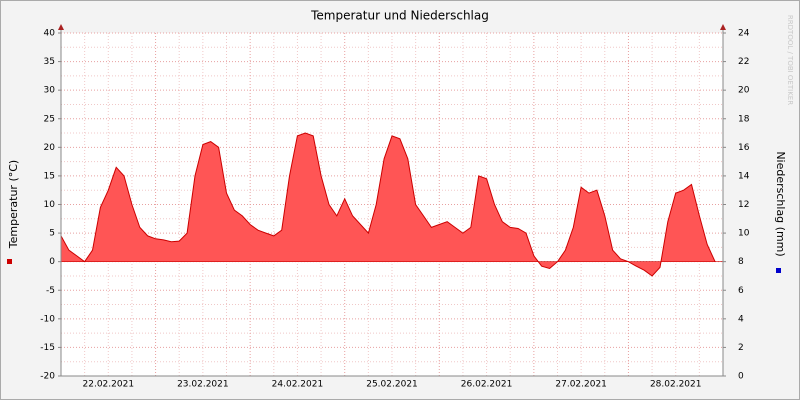 The width and height of the screenshot is (800, 400). Describe the element at coordinates (744, 148) in the screenshot. I see `y2-tick-label: 16` at that location.